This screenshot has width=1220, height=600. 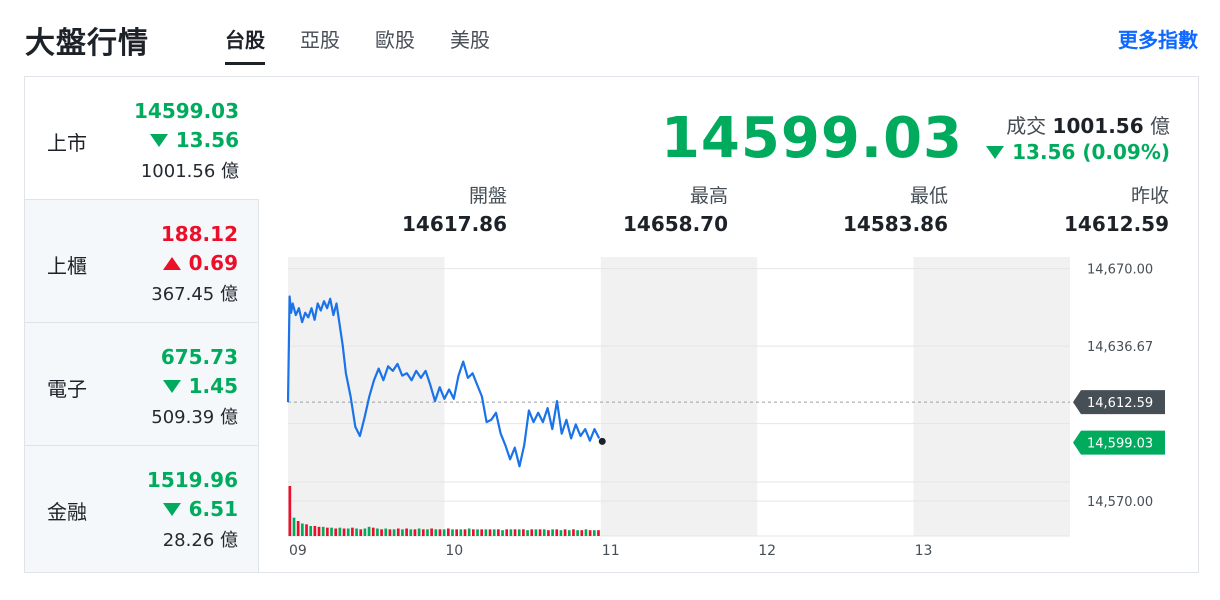 What do you see at coordinates (1158, 40) in the screenshot?
I see `more-indices-link: 更多指數` at bounding box center [1158, 40].